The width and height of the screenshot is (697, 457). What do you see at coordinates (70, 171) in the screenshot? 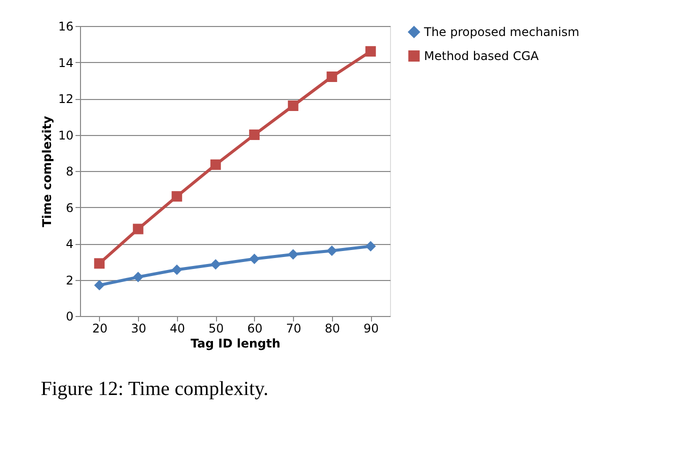
I see `y-tick-label: 8` at bounding box center [70, 171].